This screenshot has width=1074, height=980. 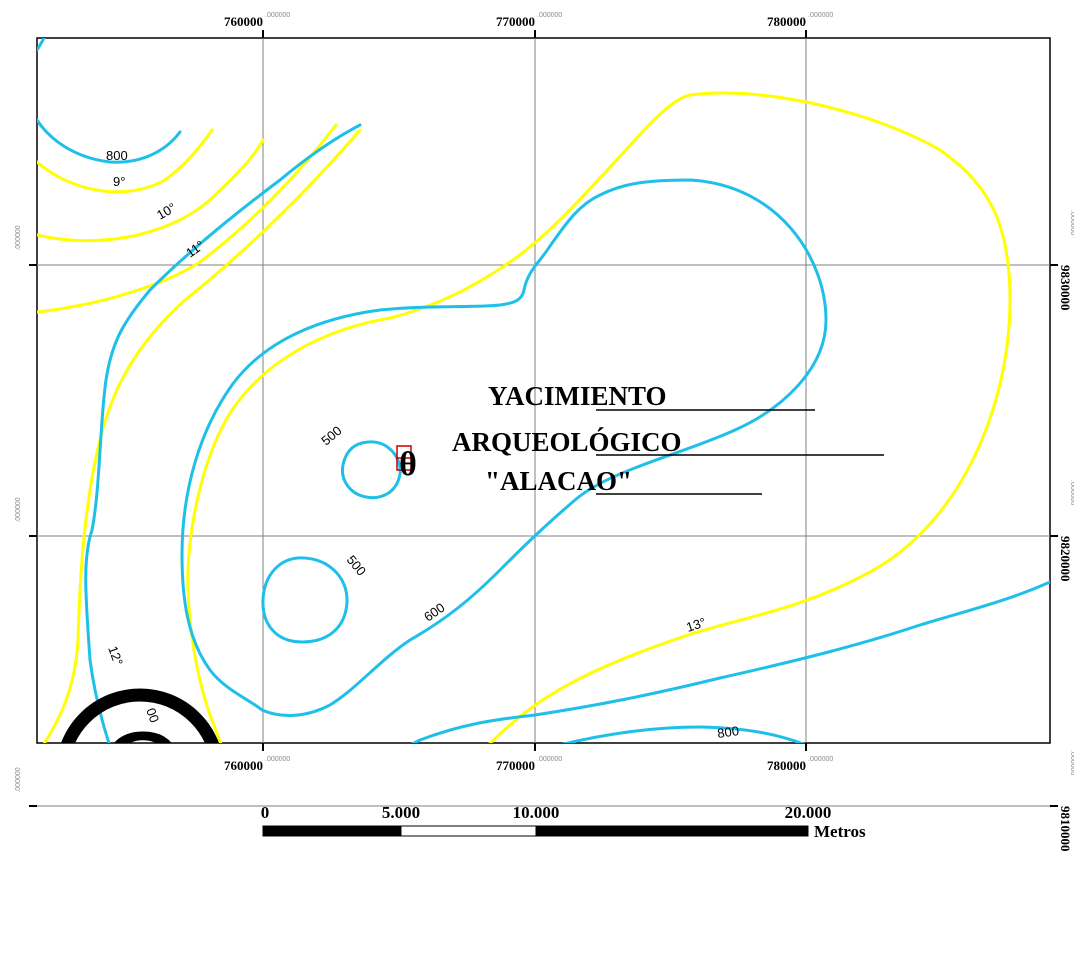 What do you see at coordinates (139, 773) in the screenshot?
I see `copyright-letter: C` at bounding box center [139, 773].